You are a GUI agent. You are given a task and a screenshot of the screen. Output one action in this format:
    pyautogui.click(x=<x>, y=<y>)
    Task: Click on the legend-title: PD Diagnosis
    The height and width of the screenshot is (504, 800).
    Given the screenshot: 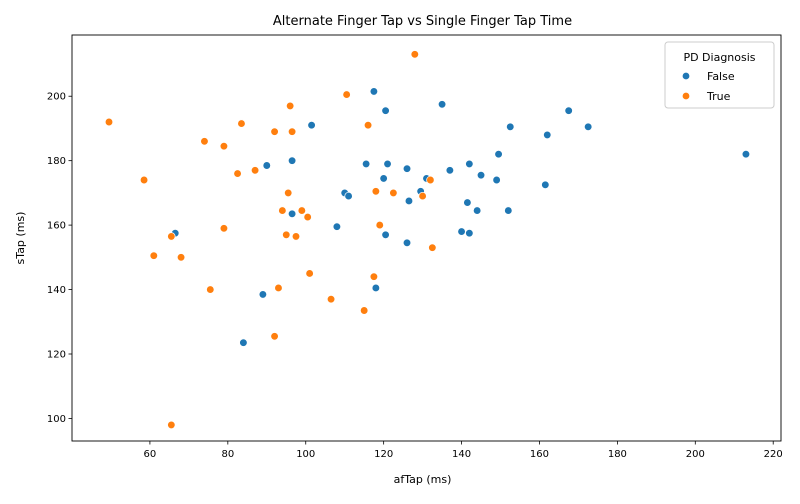 What is the action you would take?
    pyautogui.click(x=719, y=57)
    